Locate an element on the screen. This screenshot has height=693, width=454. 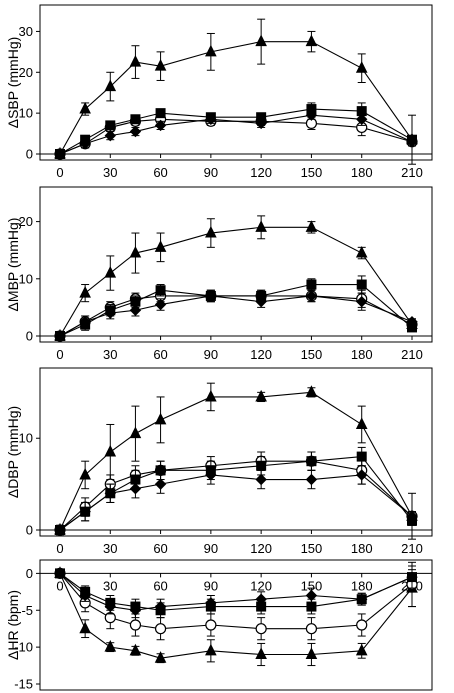
y-tick-label: 30 is located at coordinates (26, 31).